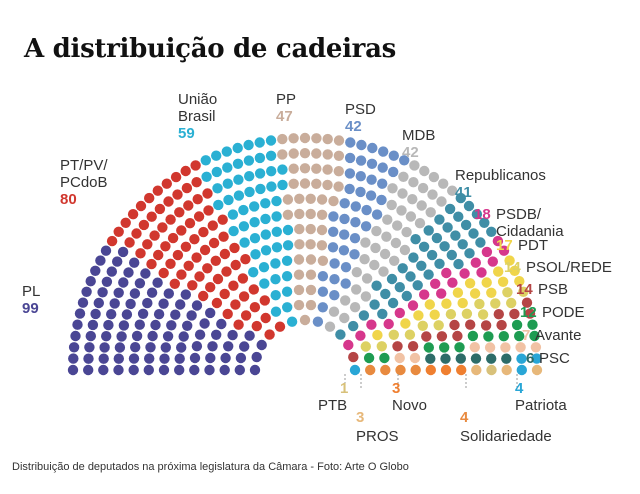 Image resolution: width=640 pixels, height=494 pixels. I want to click on party-seat-count: 12, so click(528, 312).